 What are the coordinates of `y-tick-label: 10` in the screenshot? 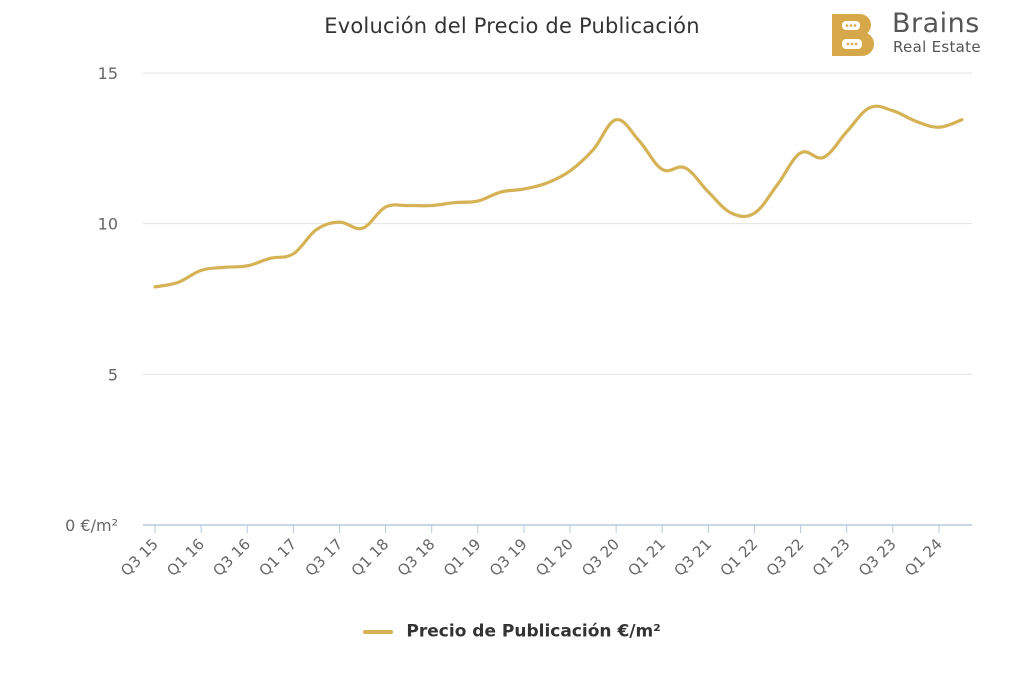 It's located at (108, 224).